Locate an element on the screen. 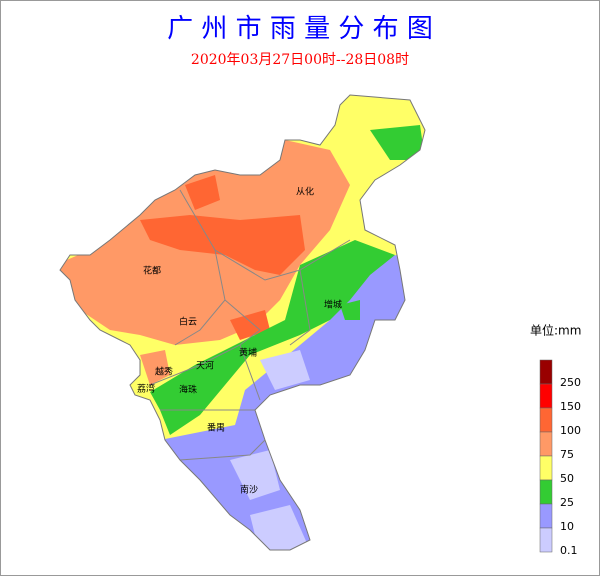  legend-label: 50 is located at coordinates (567, 478).